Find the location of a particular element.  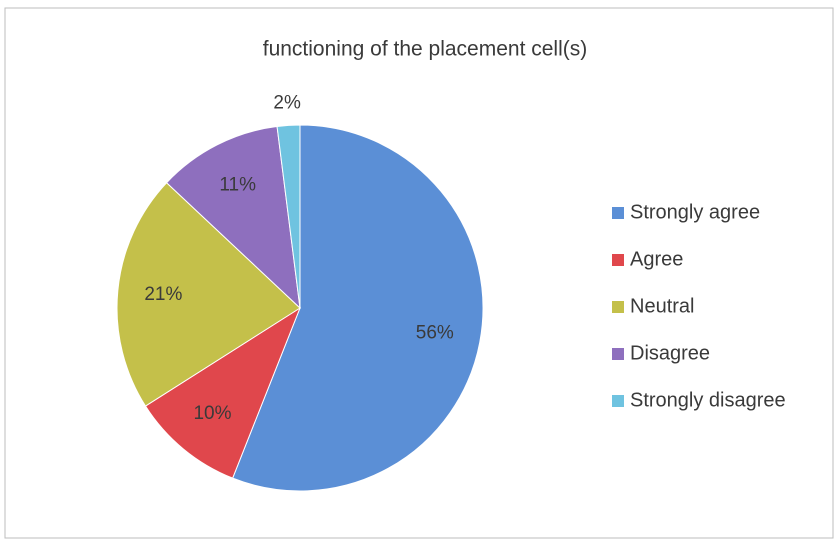

data-label: 2% is located at coordinates (287, 102).